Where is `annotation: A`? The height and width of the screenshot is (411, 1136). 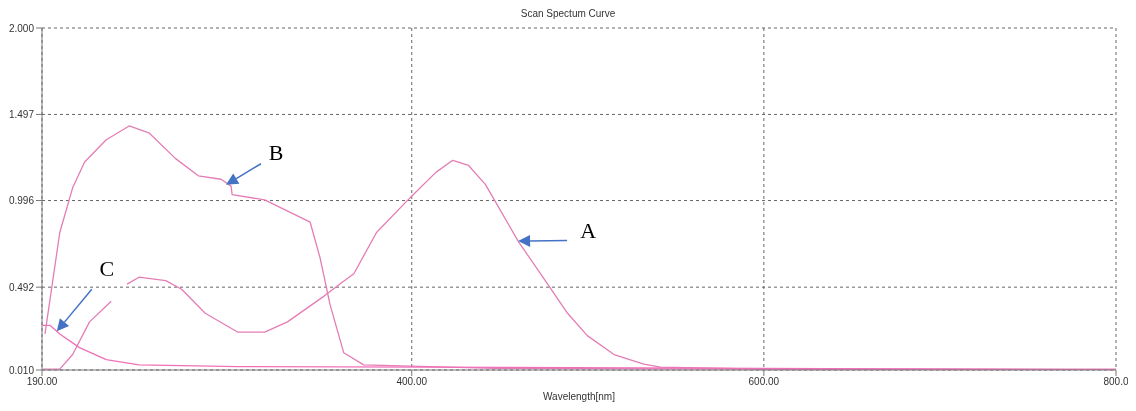
annotation: A is located at coordinates (588, 231).